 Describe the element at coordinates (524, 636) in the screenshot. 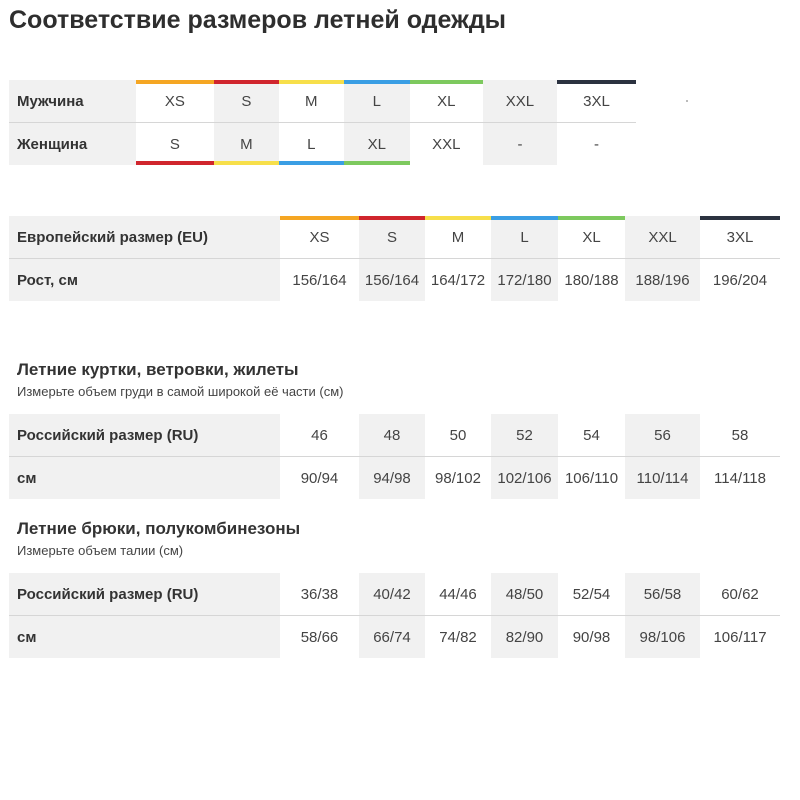

I see `cm-cell: 82/90` at that location.